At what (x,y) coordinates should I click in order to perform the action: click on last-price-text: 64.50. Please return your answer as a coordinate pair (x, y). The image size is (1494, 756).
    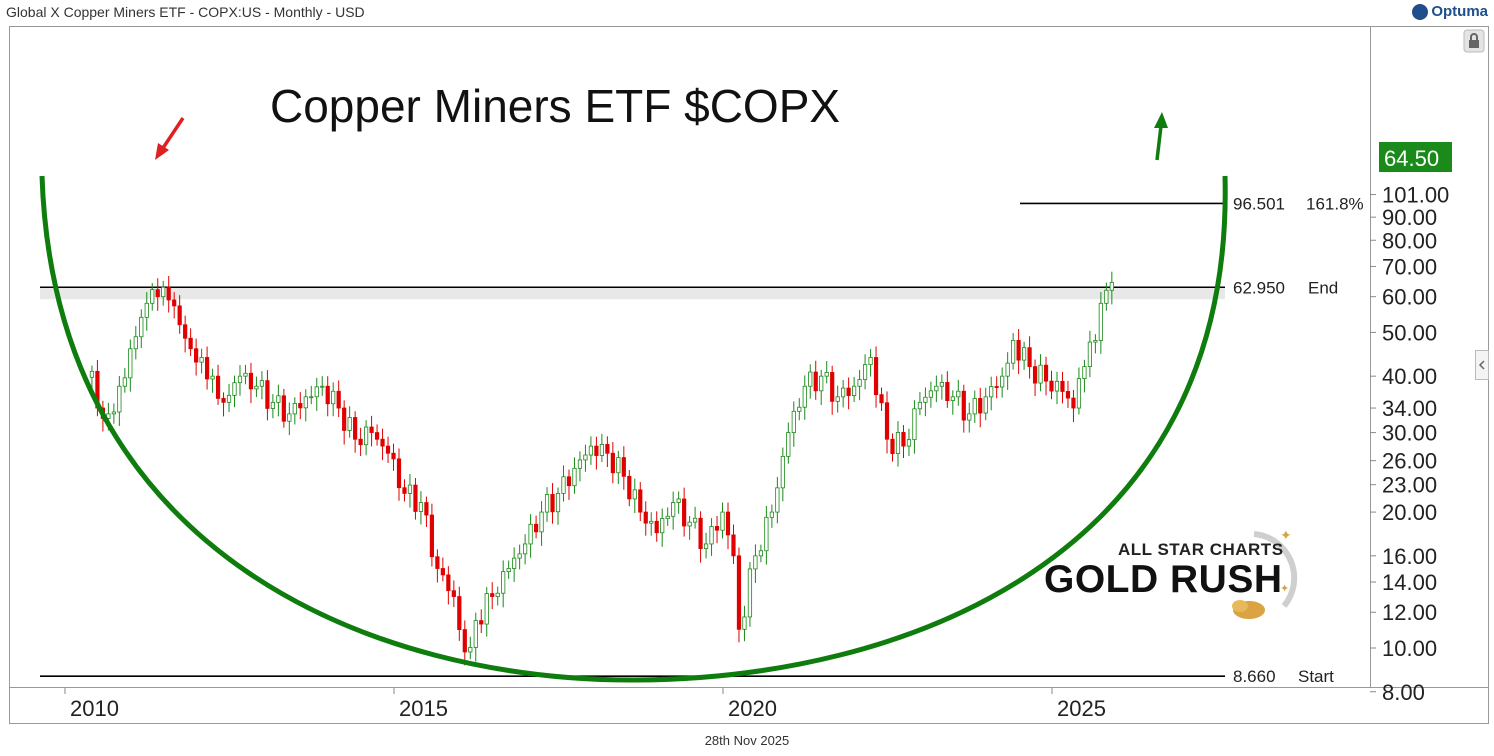
    Looking at the image, I should click on (1411, 158).